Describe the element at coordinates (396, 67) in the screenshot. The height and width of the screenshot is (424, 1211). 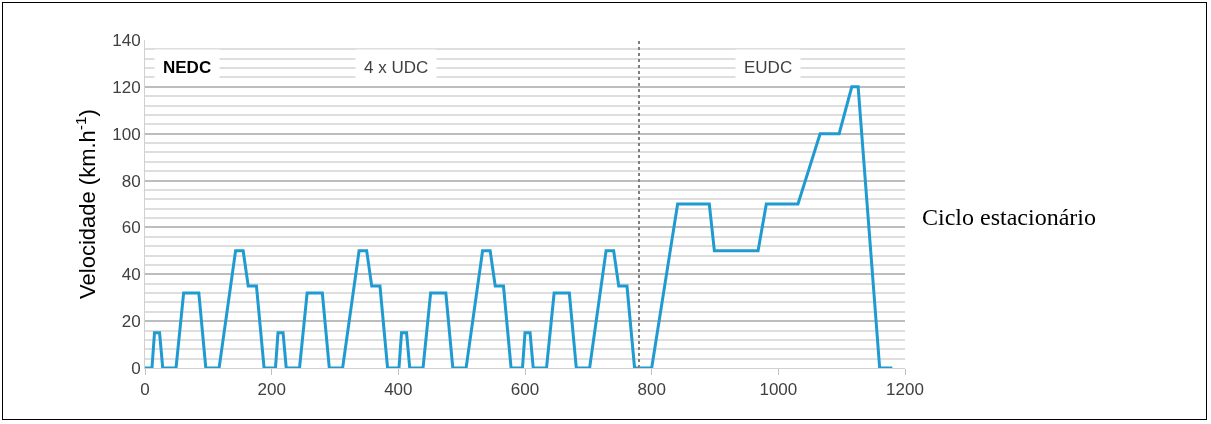
I see `annotation: 4 x UDC` at that location.